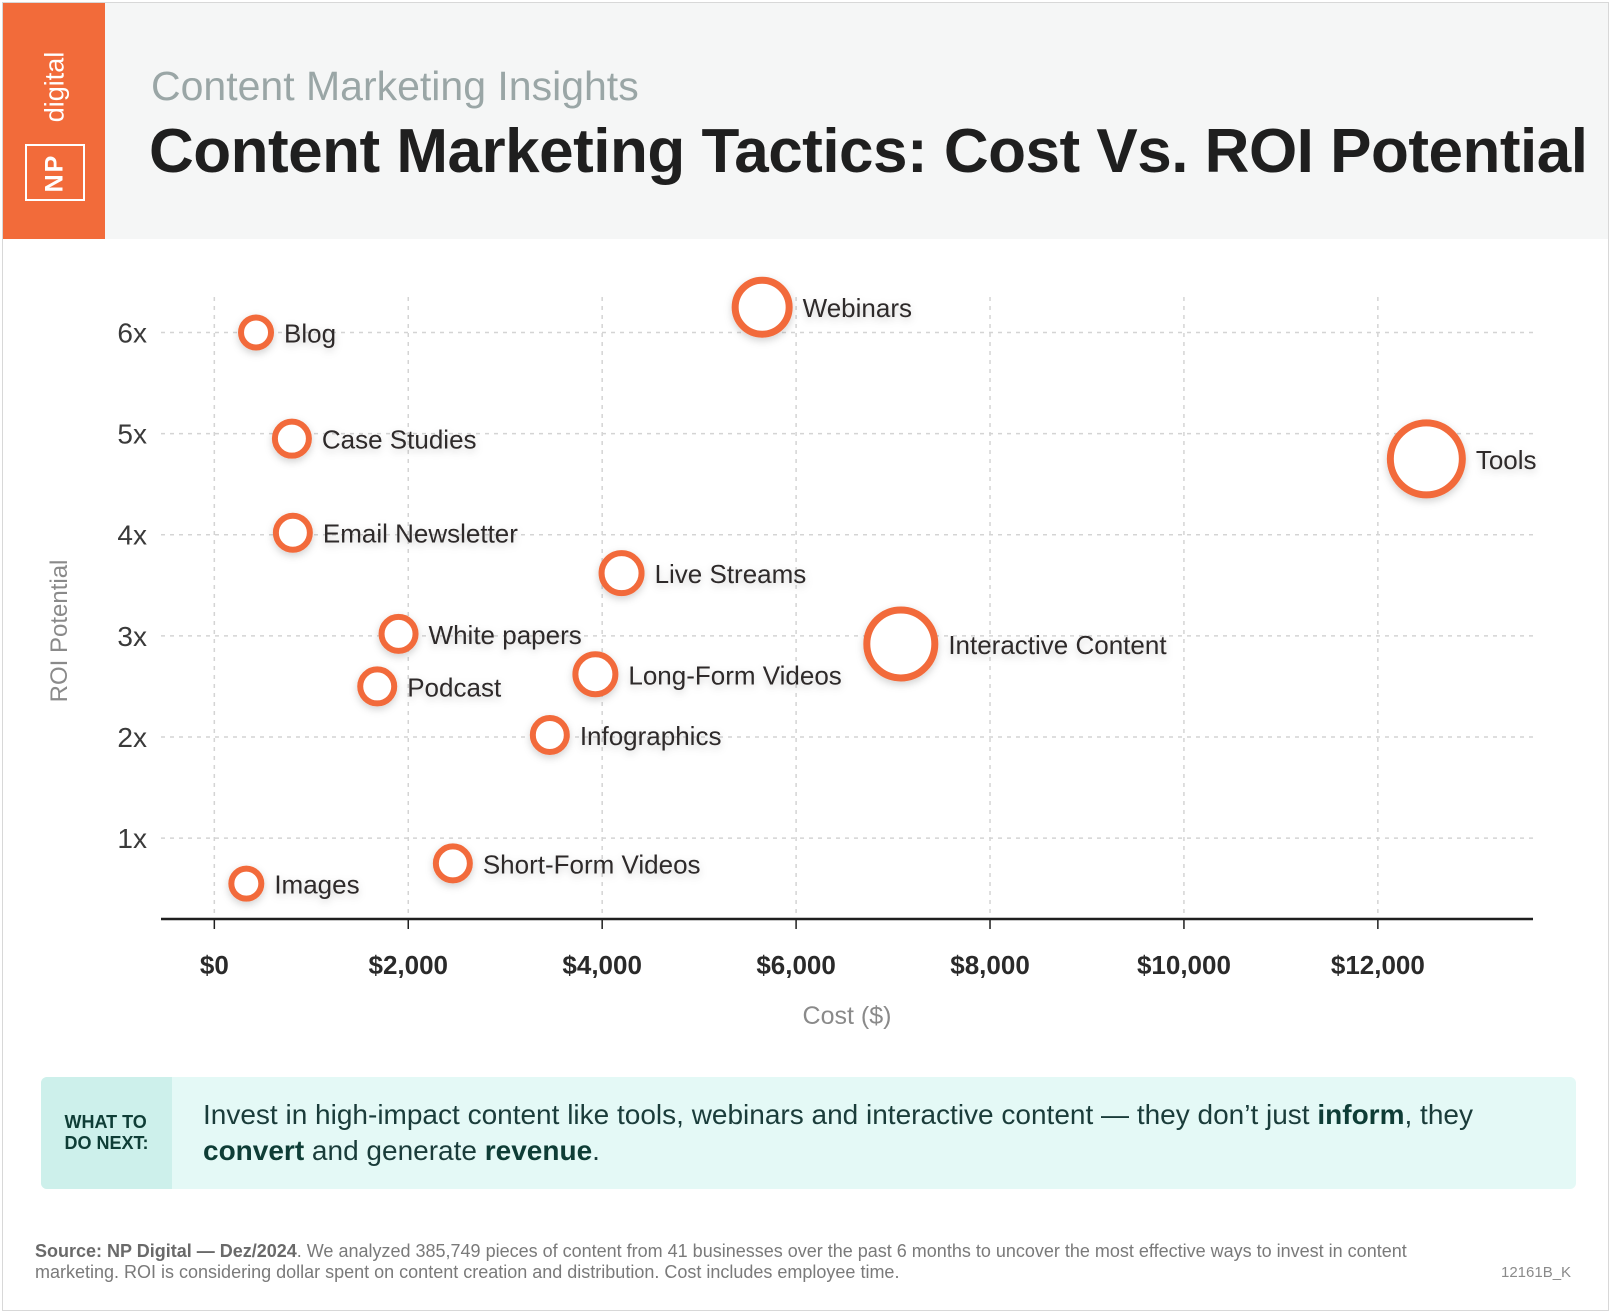 Image resolution: width=1611 pixels, height=1313 pixels. Describe the element at coordinates (408, 965) in the screenshot. I see `x-tick-label: $2,000` at that location.